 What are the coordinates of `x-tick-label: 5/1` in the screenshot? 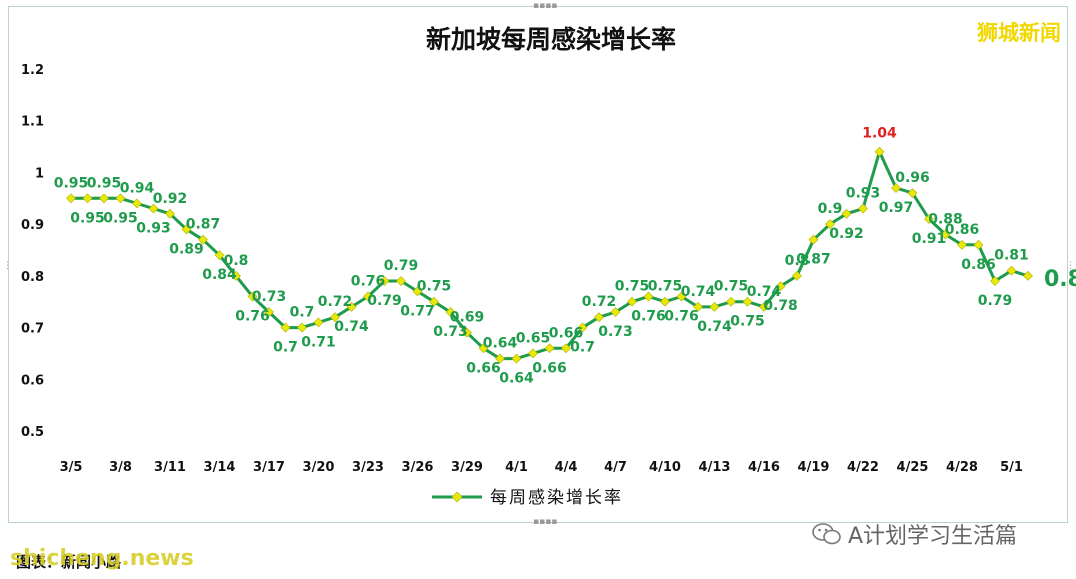 It's located at (1011, 467).